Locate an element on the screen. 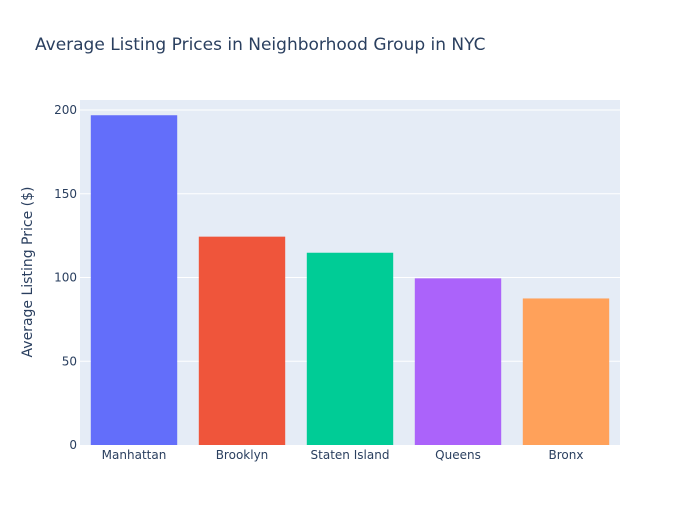 The image size is (700, 529). x-tick-label: Staten Island is located at coordinates (350, 455).